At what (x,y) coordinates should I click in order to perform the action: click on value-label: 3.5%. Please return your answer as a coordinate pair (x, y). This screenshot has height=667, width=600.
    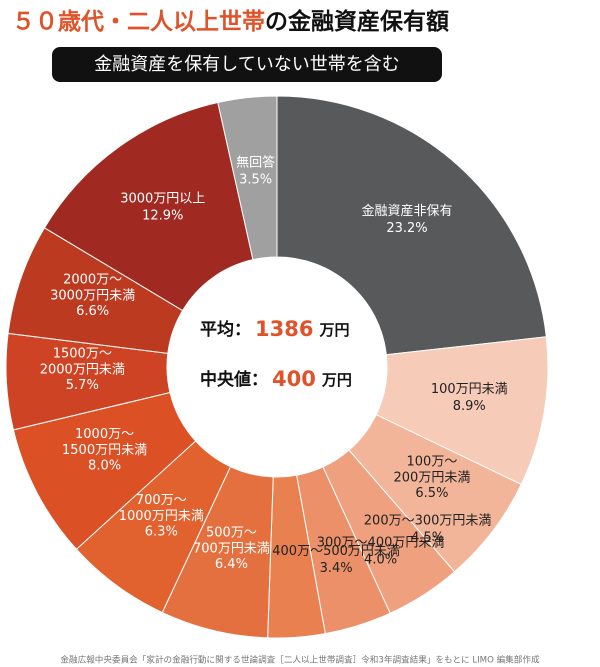
    Looking at the image, I should click on (255, 180).